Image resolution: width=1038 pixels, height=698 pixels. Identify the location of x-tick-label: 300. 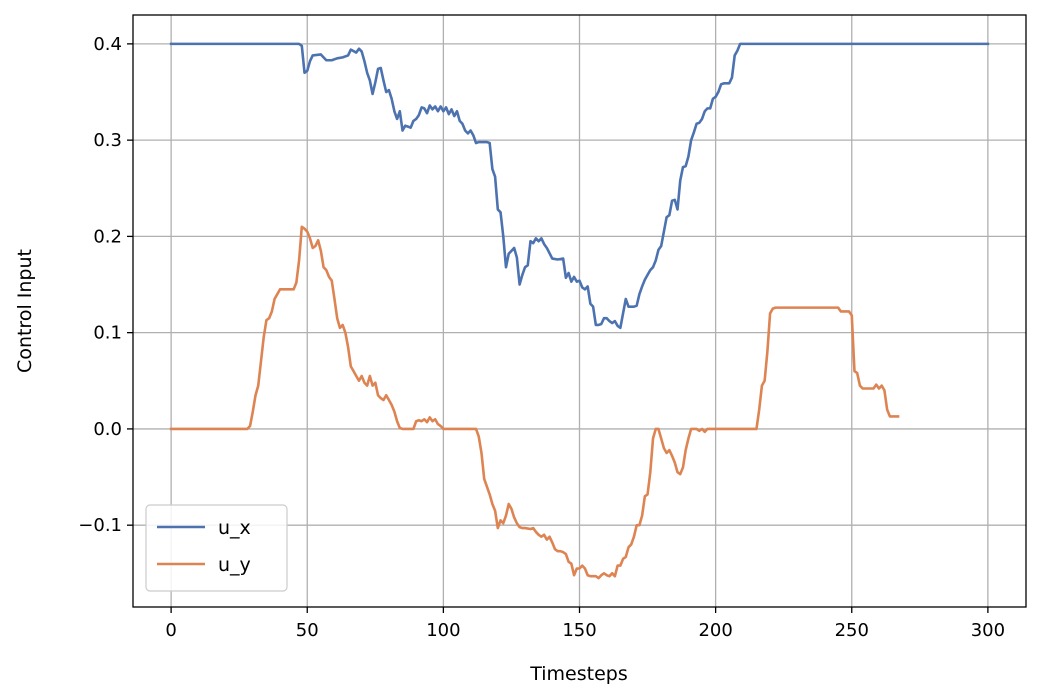
(988, 630).